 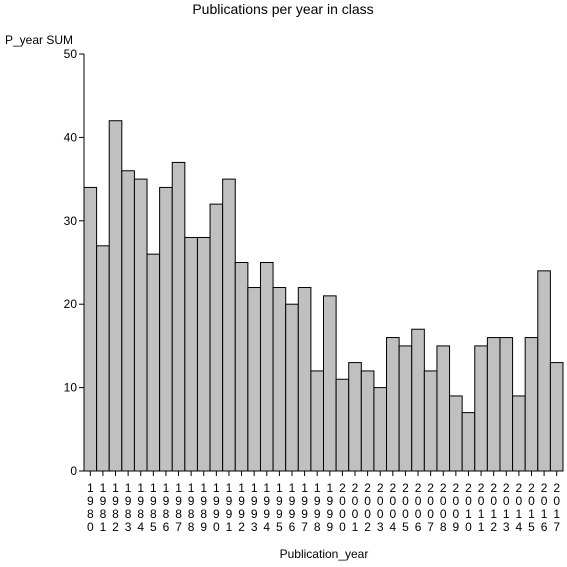 What do you see at coordinates (74, 262) in the screenshot?
I see `y-axis-ticks: 0 10 20 30 40 50` at bounding box center [74, 262].